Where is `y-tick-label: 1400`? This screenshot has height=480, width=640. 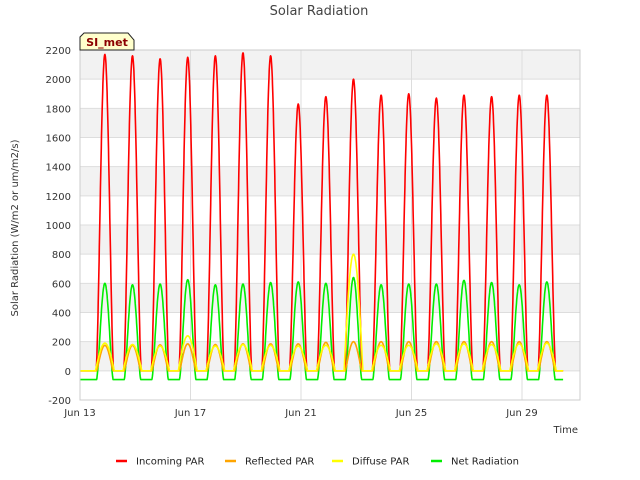 y-tick-label: 1400 is located at coordinates (58, 168).